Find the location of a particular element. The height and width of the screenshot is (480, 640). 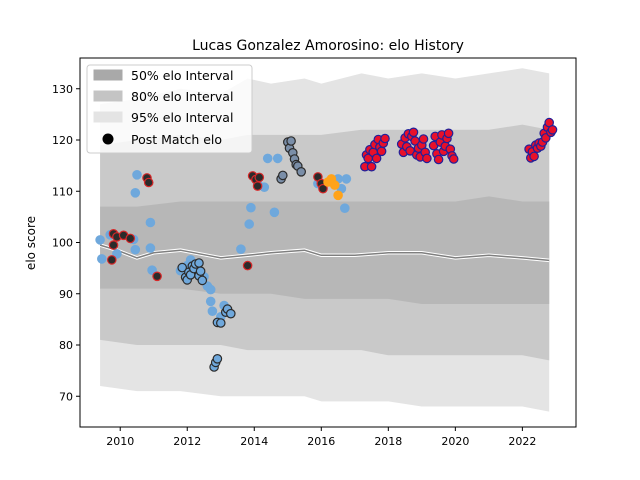

y-tick-label-110: 110 is located at coordinates (62, 191).